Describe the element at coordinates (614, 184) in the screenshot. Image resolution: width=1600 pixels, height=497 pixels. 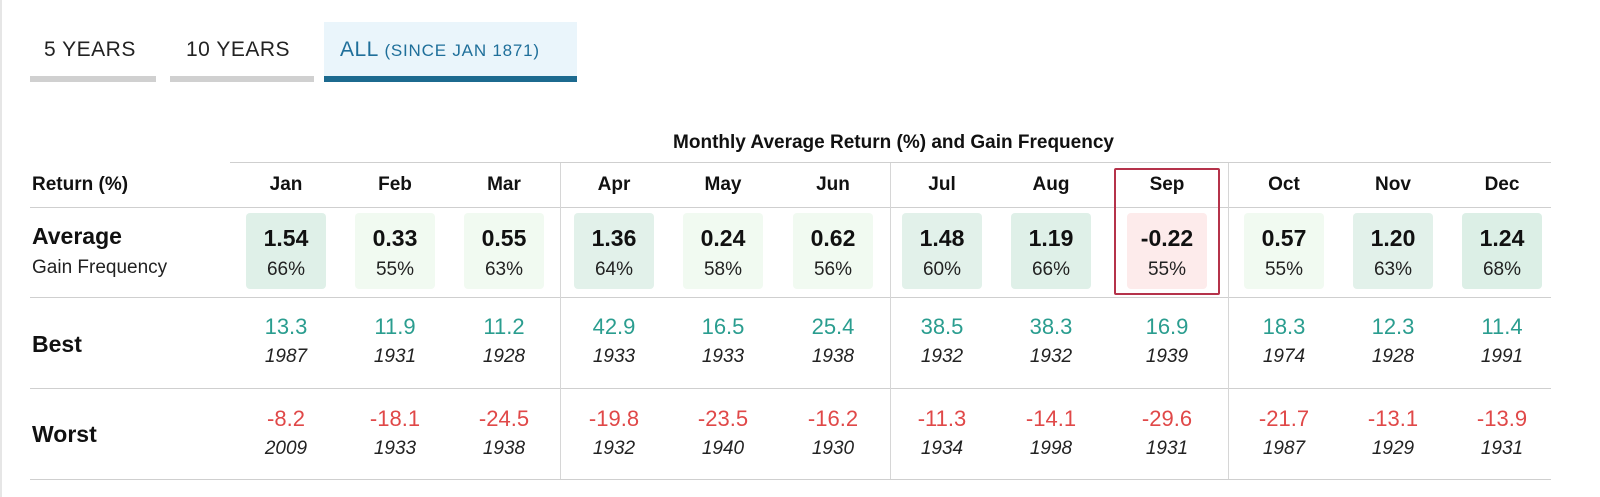
I see `month-header-apr: Apr` at that location.